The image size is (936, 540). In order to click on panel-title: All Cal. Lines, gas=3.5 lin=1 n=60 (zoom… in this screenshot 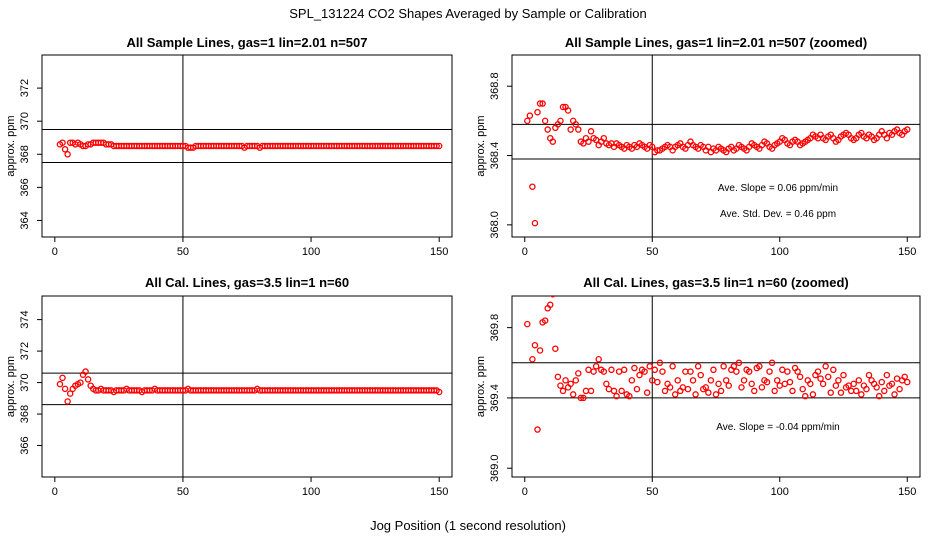, I will do `click(716, 282)`.